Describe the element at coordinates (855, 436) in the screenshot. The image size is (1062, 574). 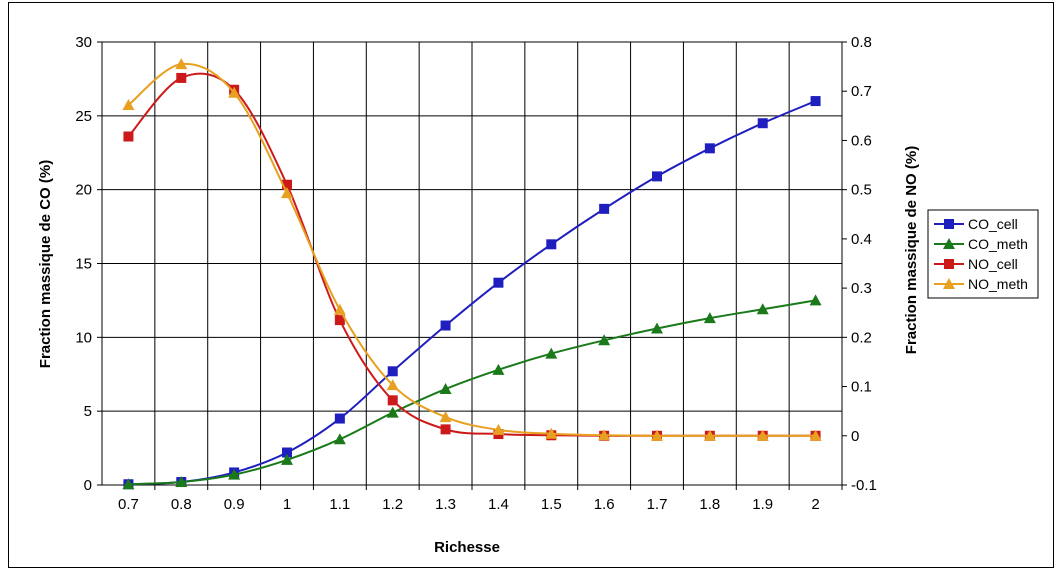
I see `right-tick-label: 0` at that location.